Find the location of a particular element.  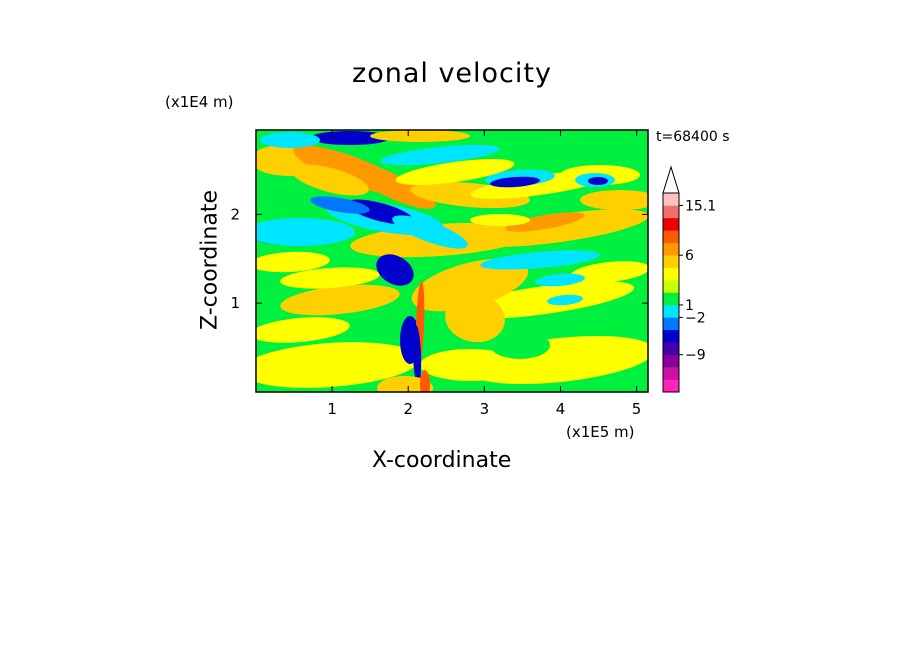

x-axis-title: X-coordinate is located at coordinates (442, 460).